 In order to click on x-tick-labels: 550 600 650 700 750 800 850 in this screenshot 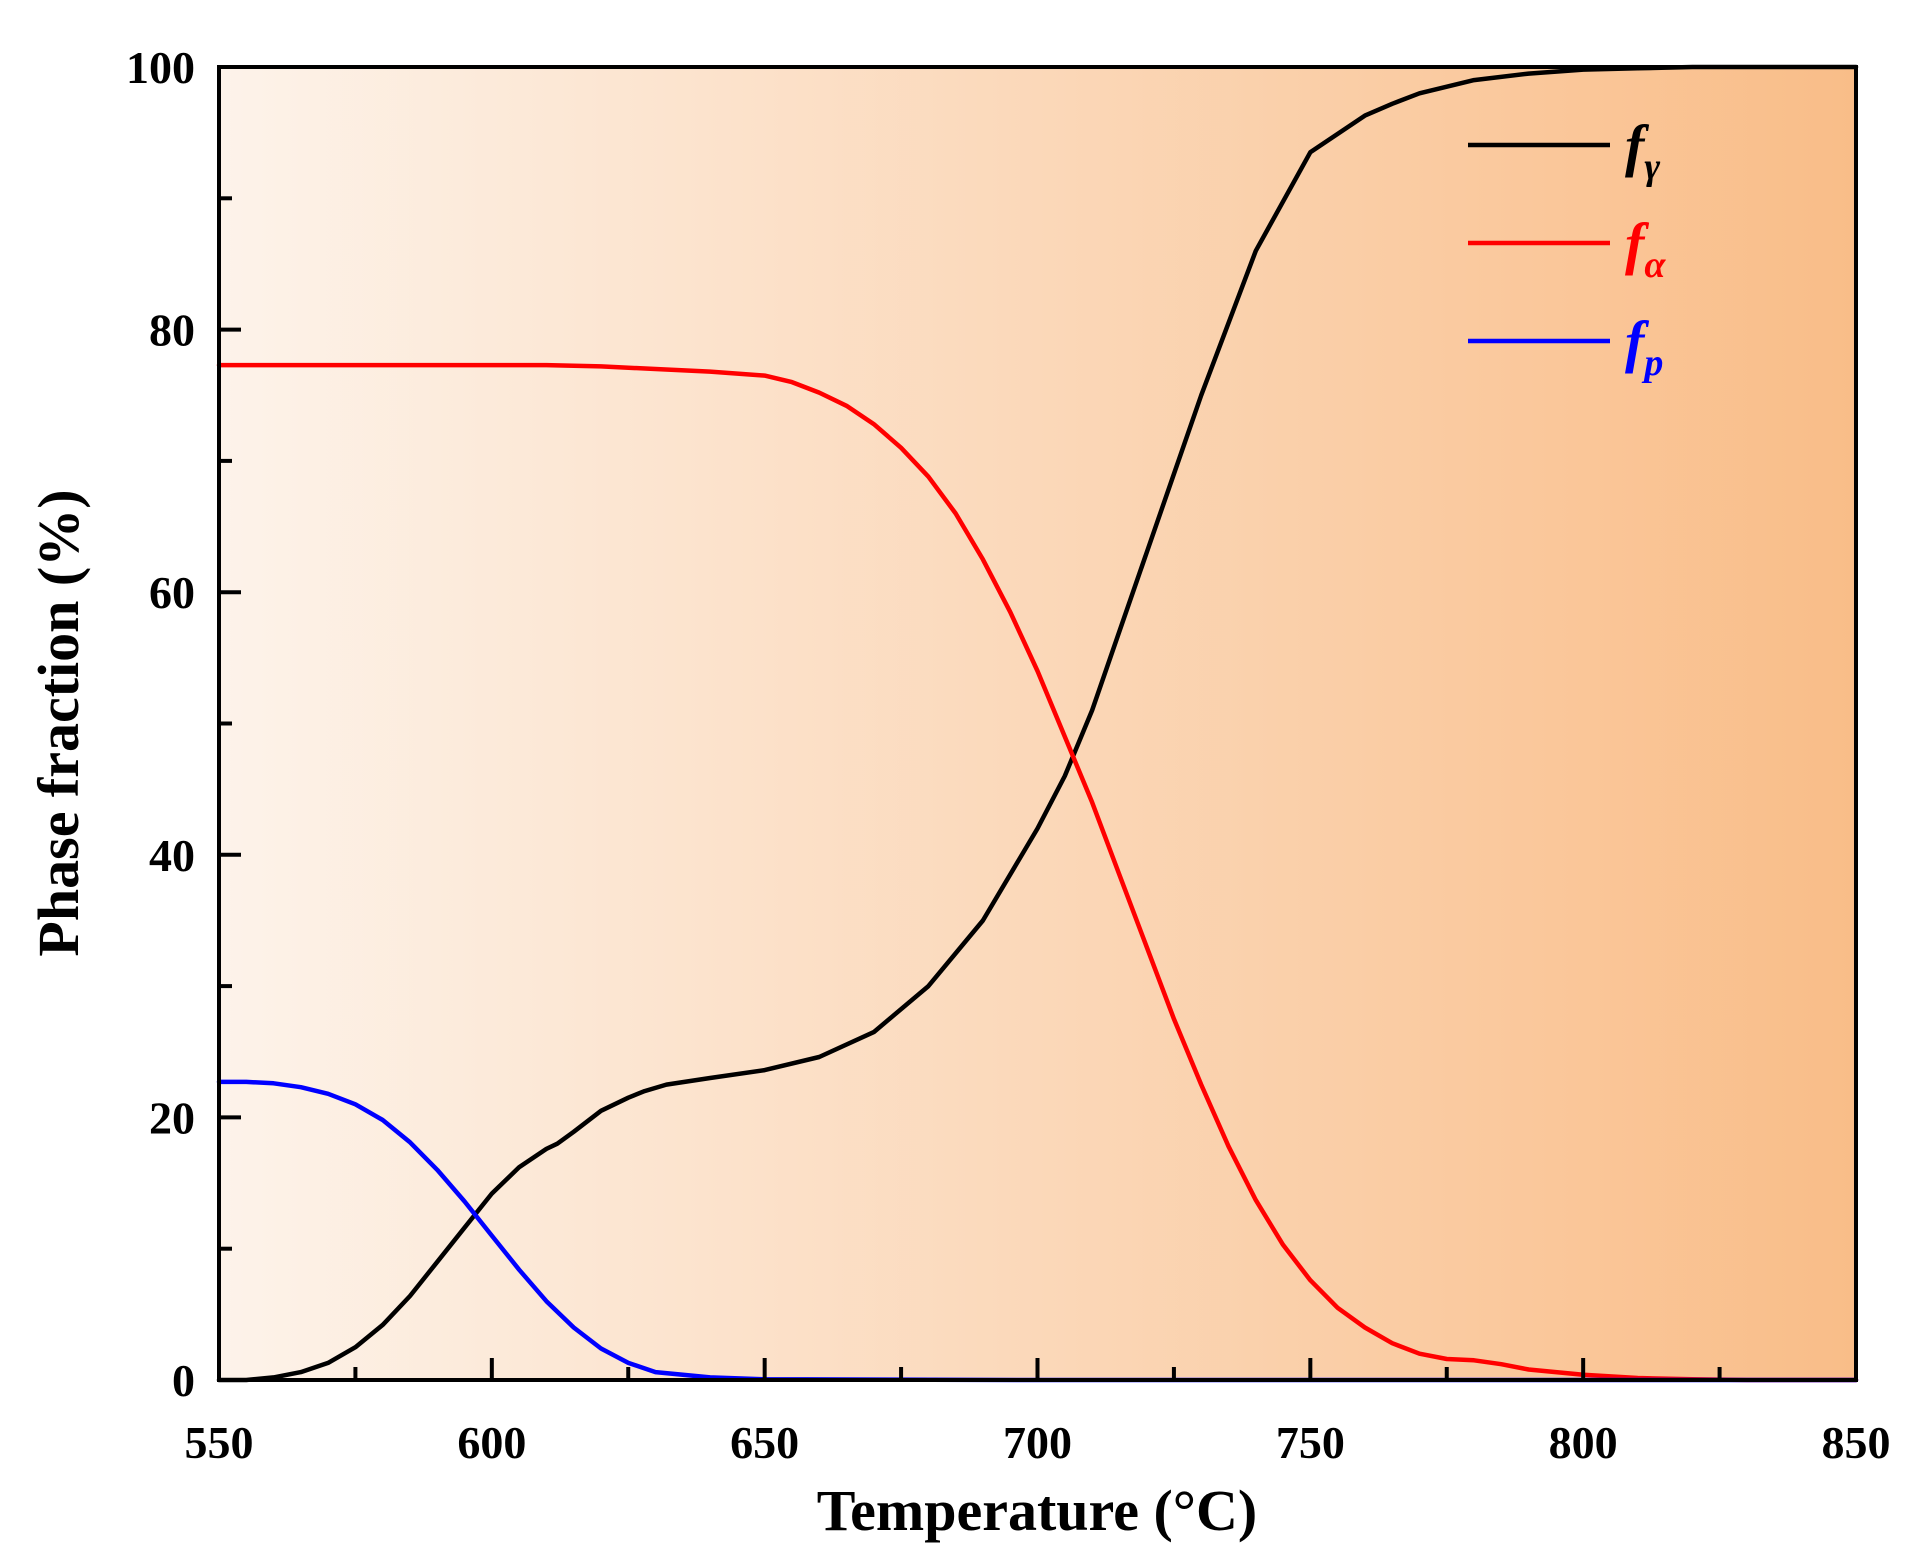, I will do `click(1038, 1442)`.